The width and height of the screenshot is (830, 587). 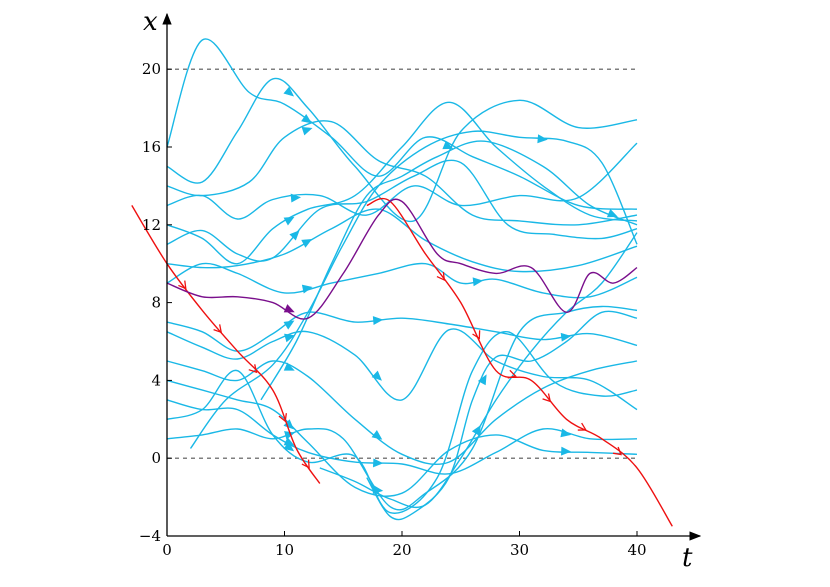 I want to click on x-tick-label: 30, so click(x=519, y=550).